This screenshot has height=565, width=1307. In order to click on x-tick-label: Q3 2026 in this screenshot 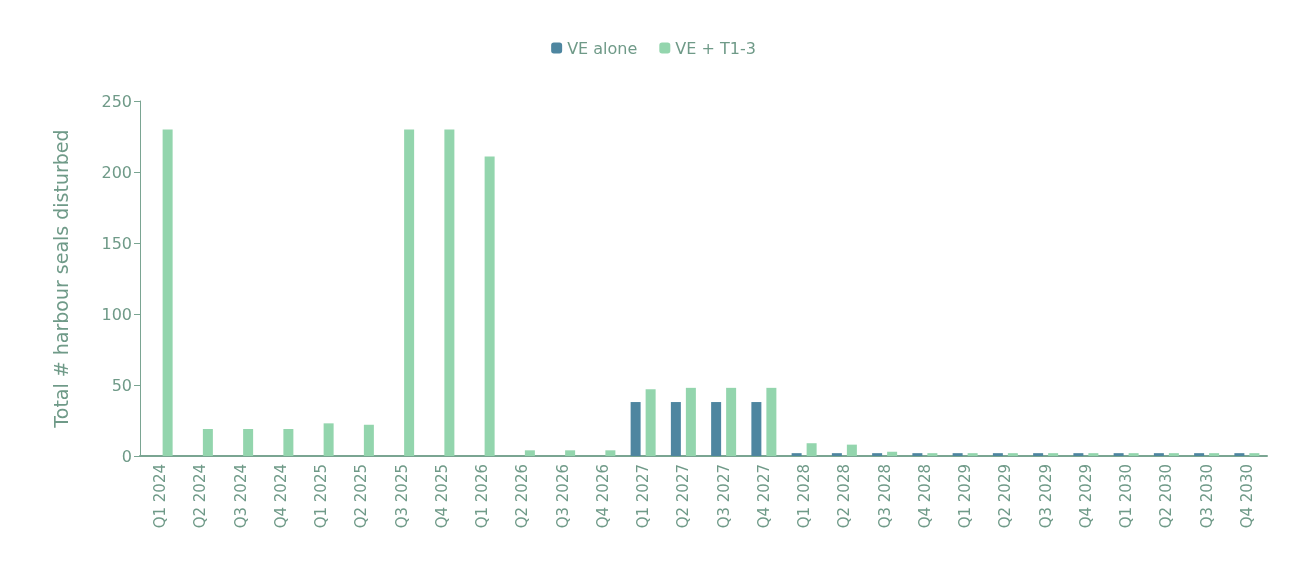, I will do `click(562, 496)`.